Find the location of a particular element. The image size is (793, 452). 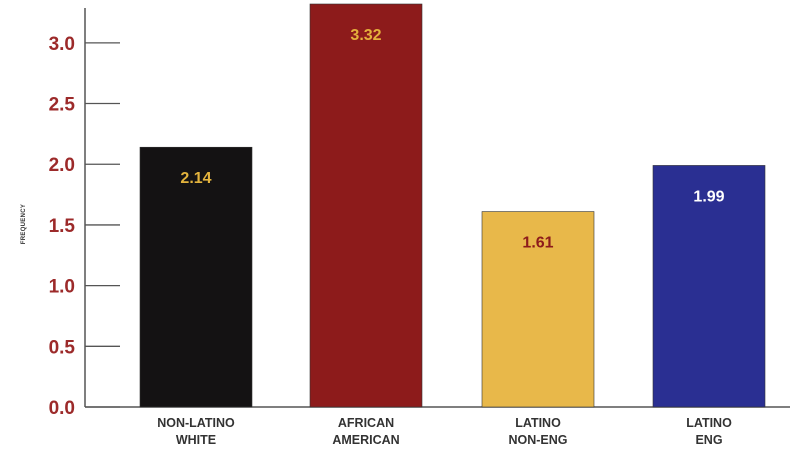

x-category-label: WHITE is located at coordinates (196, 440).